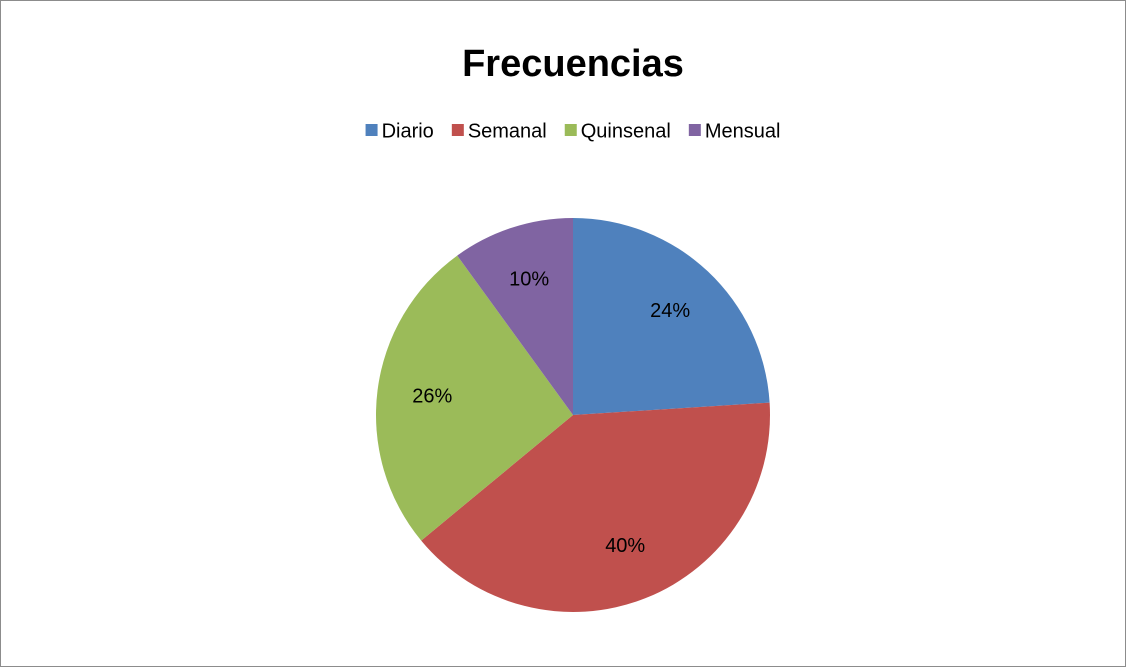 The width and height of the screenshot is (1126, 667). Describe the element at coordinates (408, 131) in the screenshot. I see `legend-label: Diario` at that location.